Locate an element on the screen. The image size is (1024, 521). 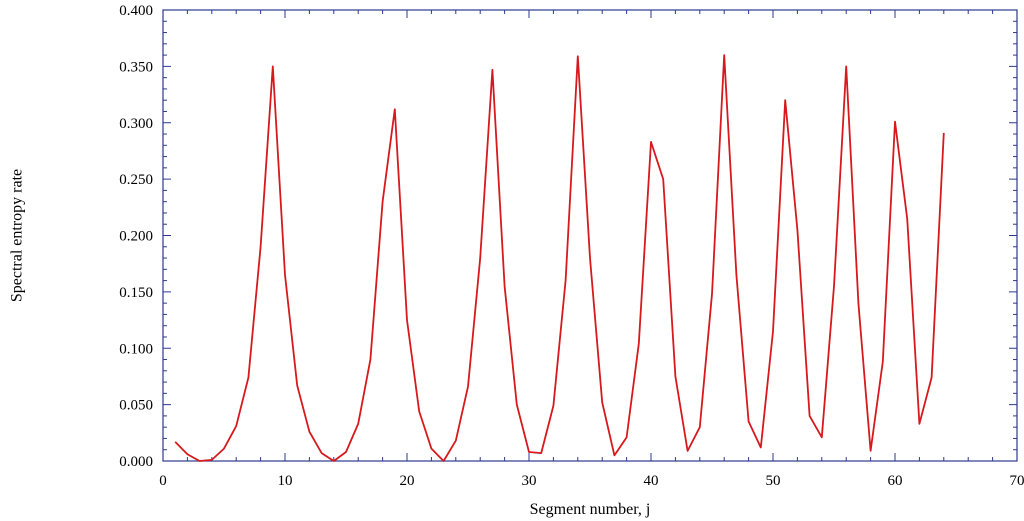
x-axis-title: Segment number, j is located at coordinates (590, 509).